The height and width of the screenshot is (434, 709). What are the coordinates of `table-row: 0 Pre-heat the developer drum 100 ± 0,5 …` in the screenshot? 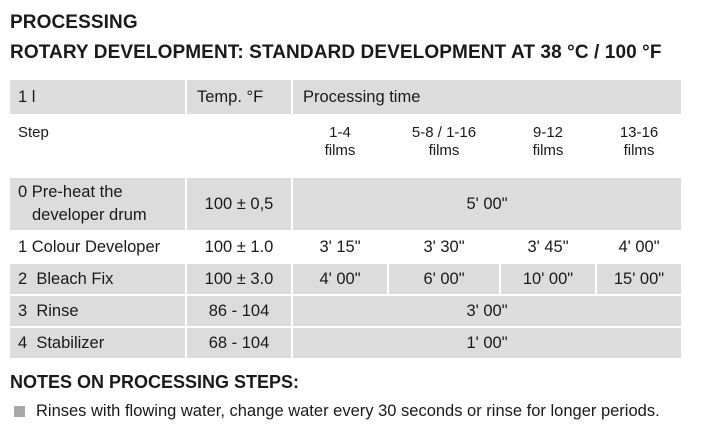 It's located at (347, 204).